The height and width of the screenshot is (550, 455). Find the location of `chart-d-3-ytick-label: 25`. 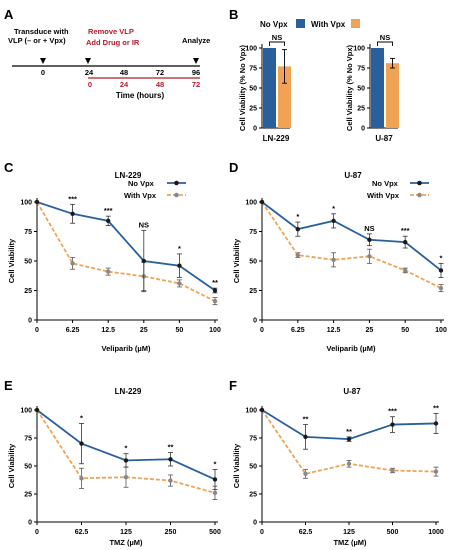

chart-d-3-ytick-label: 25 is located at coordinates (253, 291).